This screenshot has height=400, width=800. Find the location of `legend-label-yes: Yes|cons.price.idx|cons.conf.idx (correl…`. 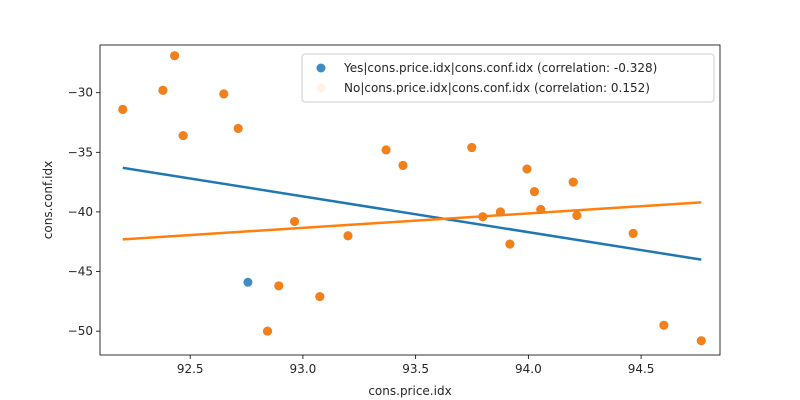

legend-label-yes: Yes|cons.price.idx|cons.conf.idx (correl… is located at coordinates (500, 68).